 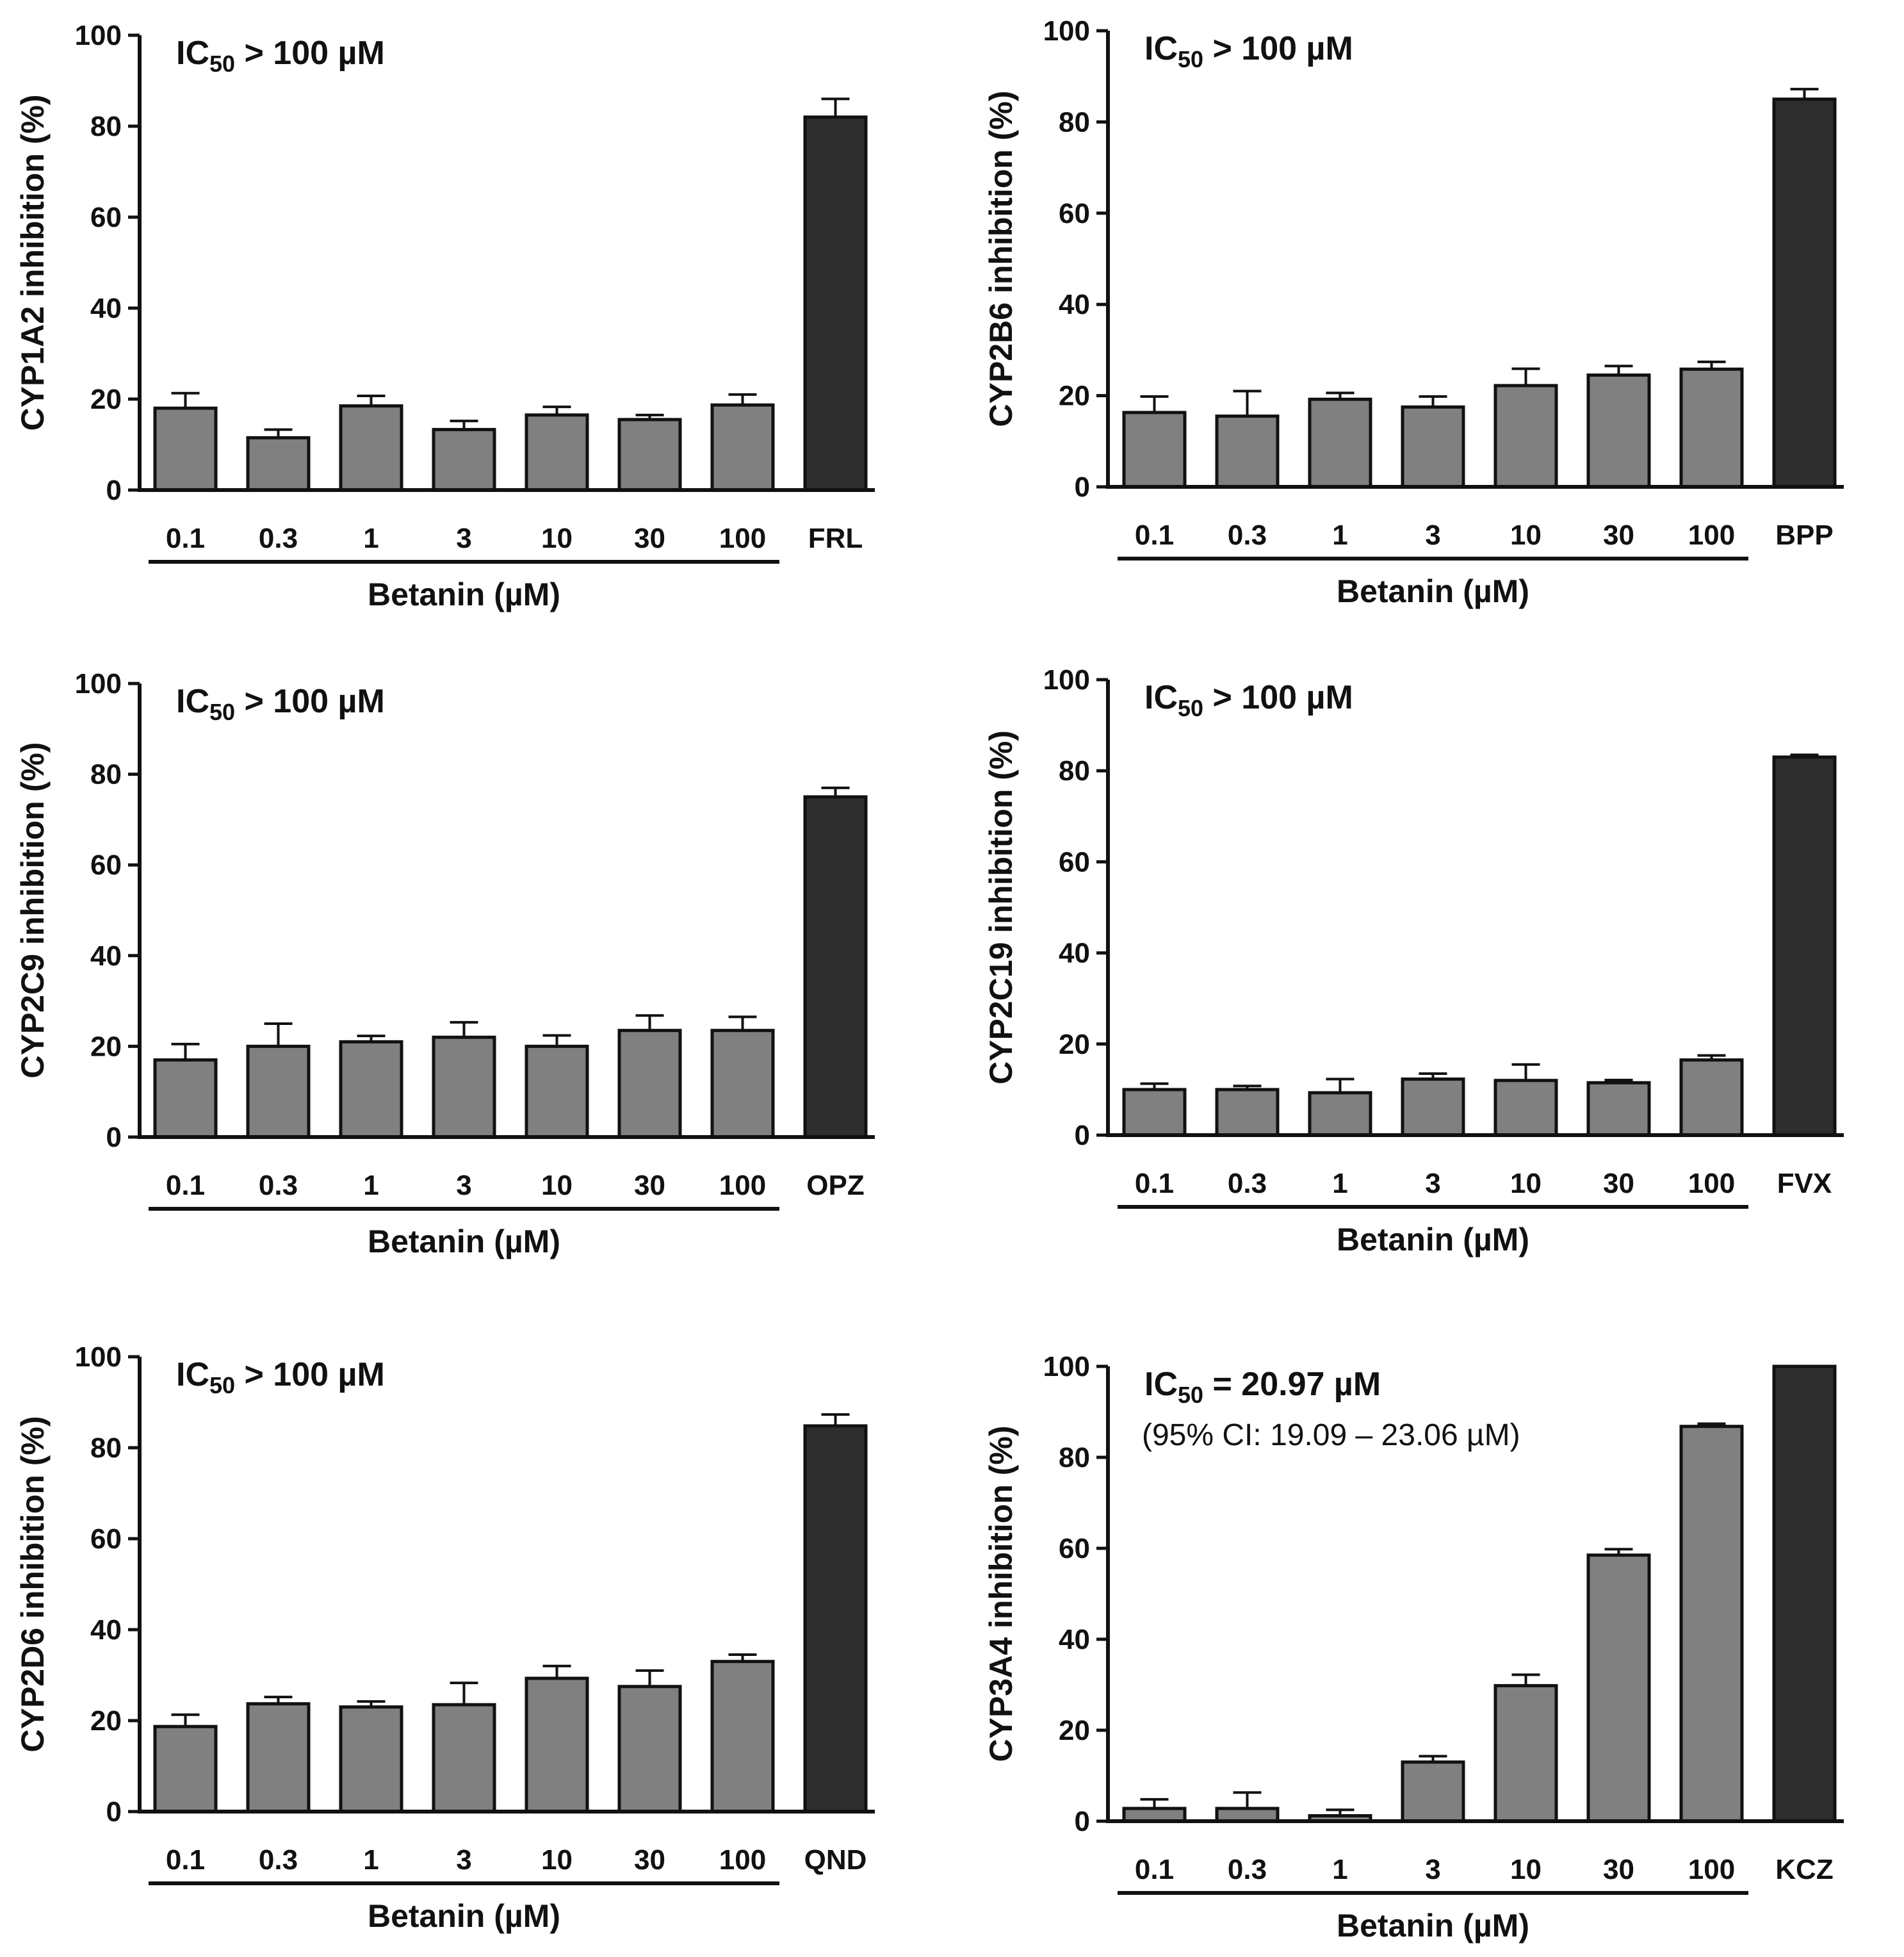 What do you see at coordinates (835, 1186) in the screenshot?
I see `x-tick-label: OPZ` at bounding box center [835, 1186].